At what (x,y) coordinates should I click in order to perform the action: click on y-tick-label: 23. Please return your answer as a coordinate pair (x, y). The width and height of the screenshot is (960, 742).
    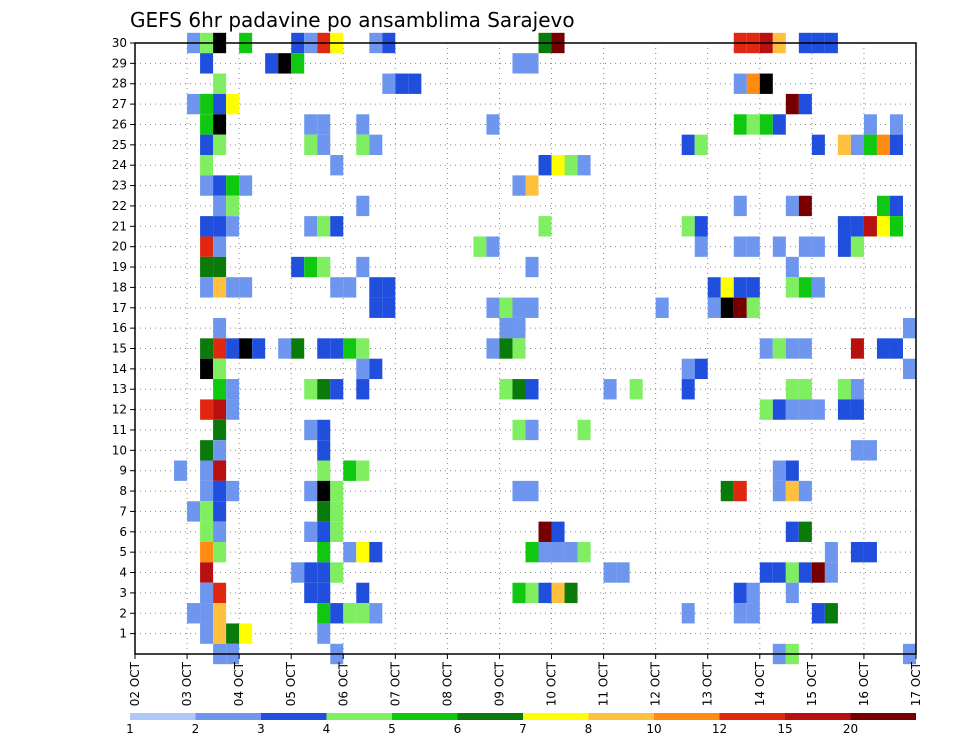
    Looking at the image, I should click on (119, 186).